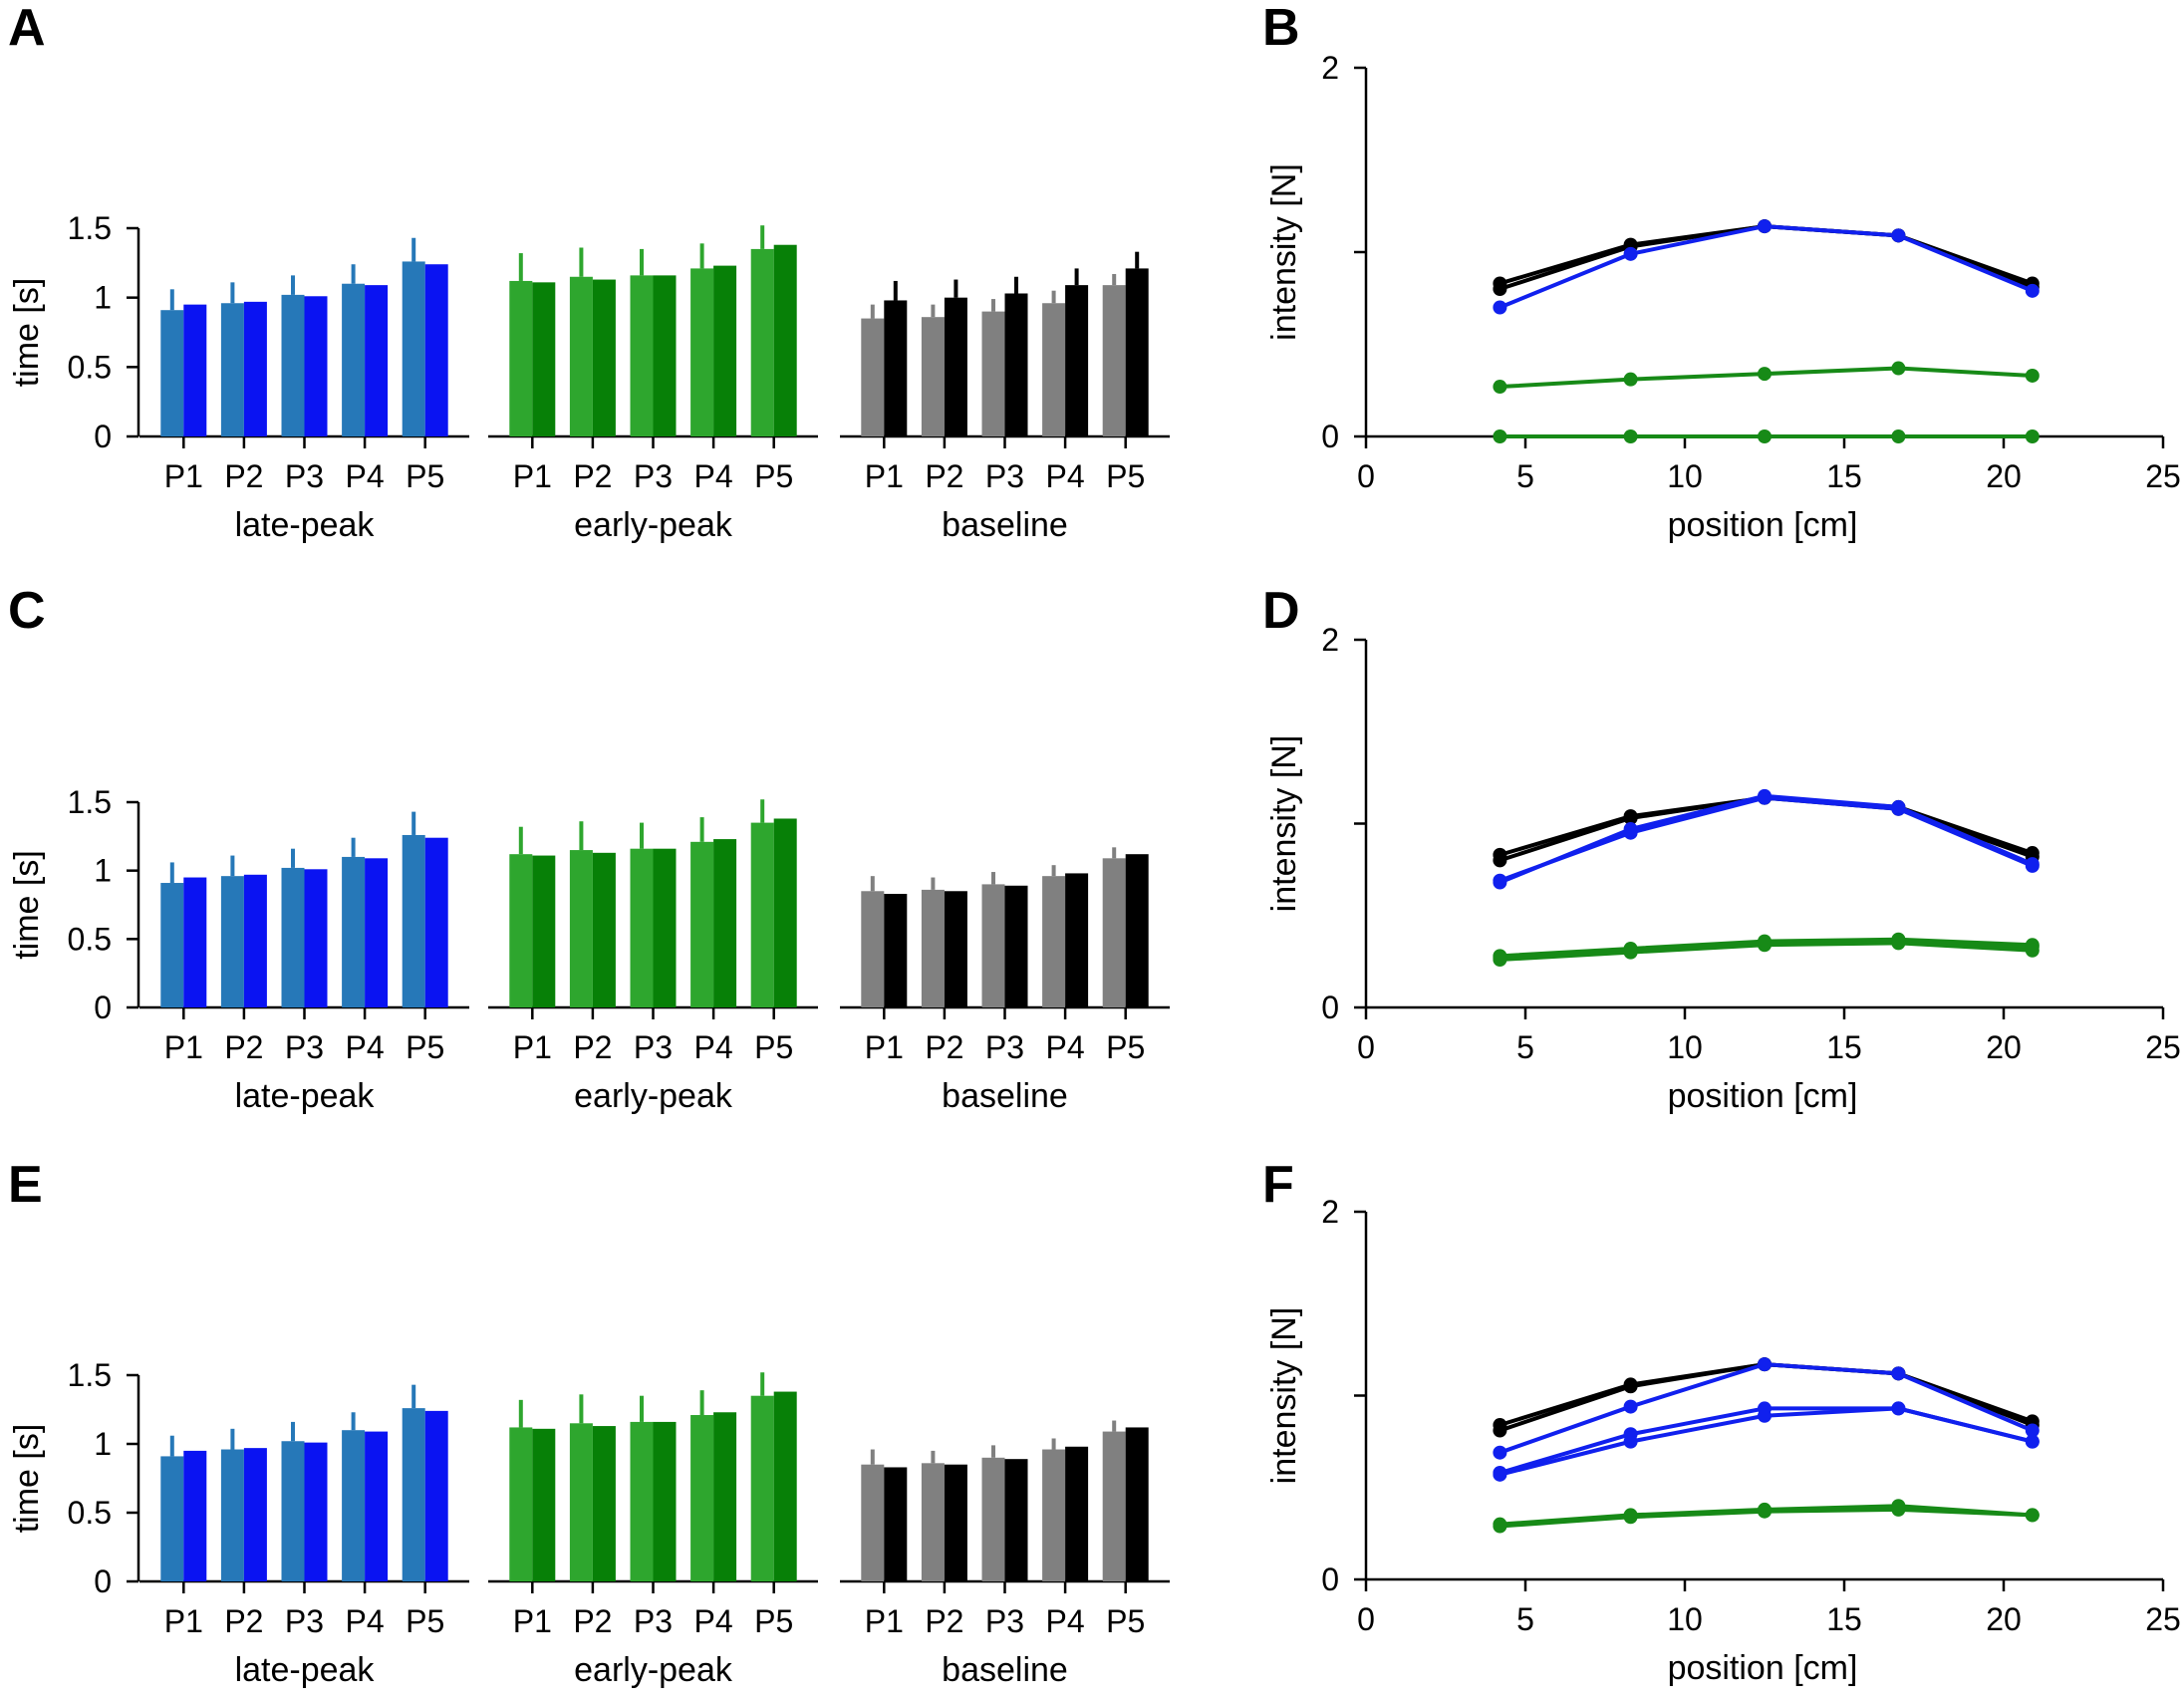  What do you see at coordinates (1766, 839) in the screenshot?
I see `series-line` at bounding box center [1766, 839].